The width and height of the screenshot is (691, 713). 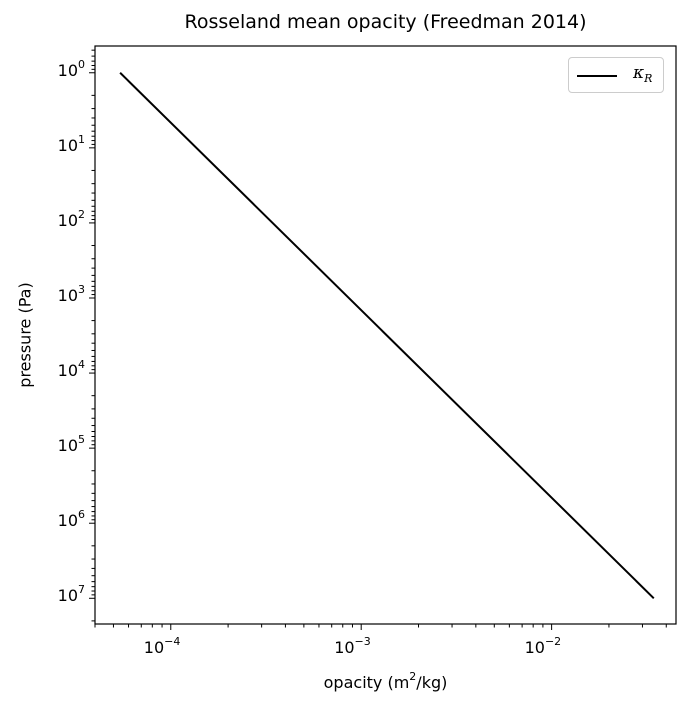 I want to click on y-tick-label-exponent: 7, so click(x=81, y=590).